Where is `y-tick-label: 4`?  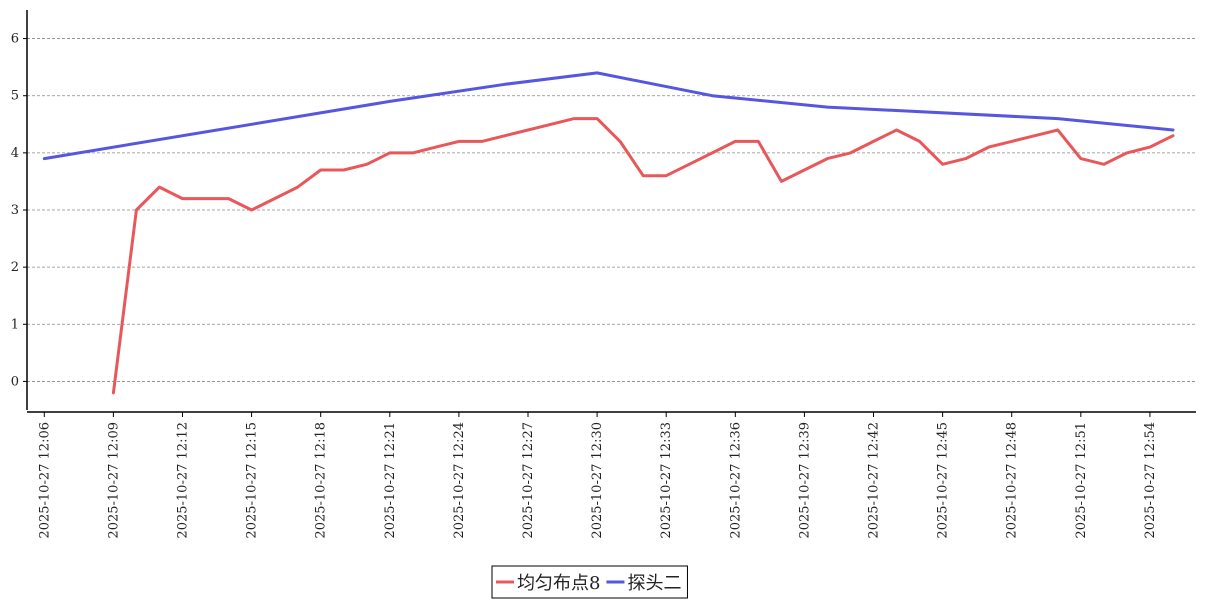
y-tick-label: 4 is located at coordinates (15, 153).